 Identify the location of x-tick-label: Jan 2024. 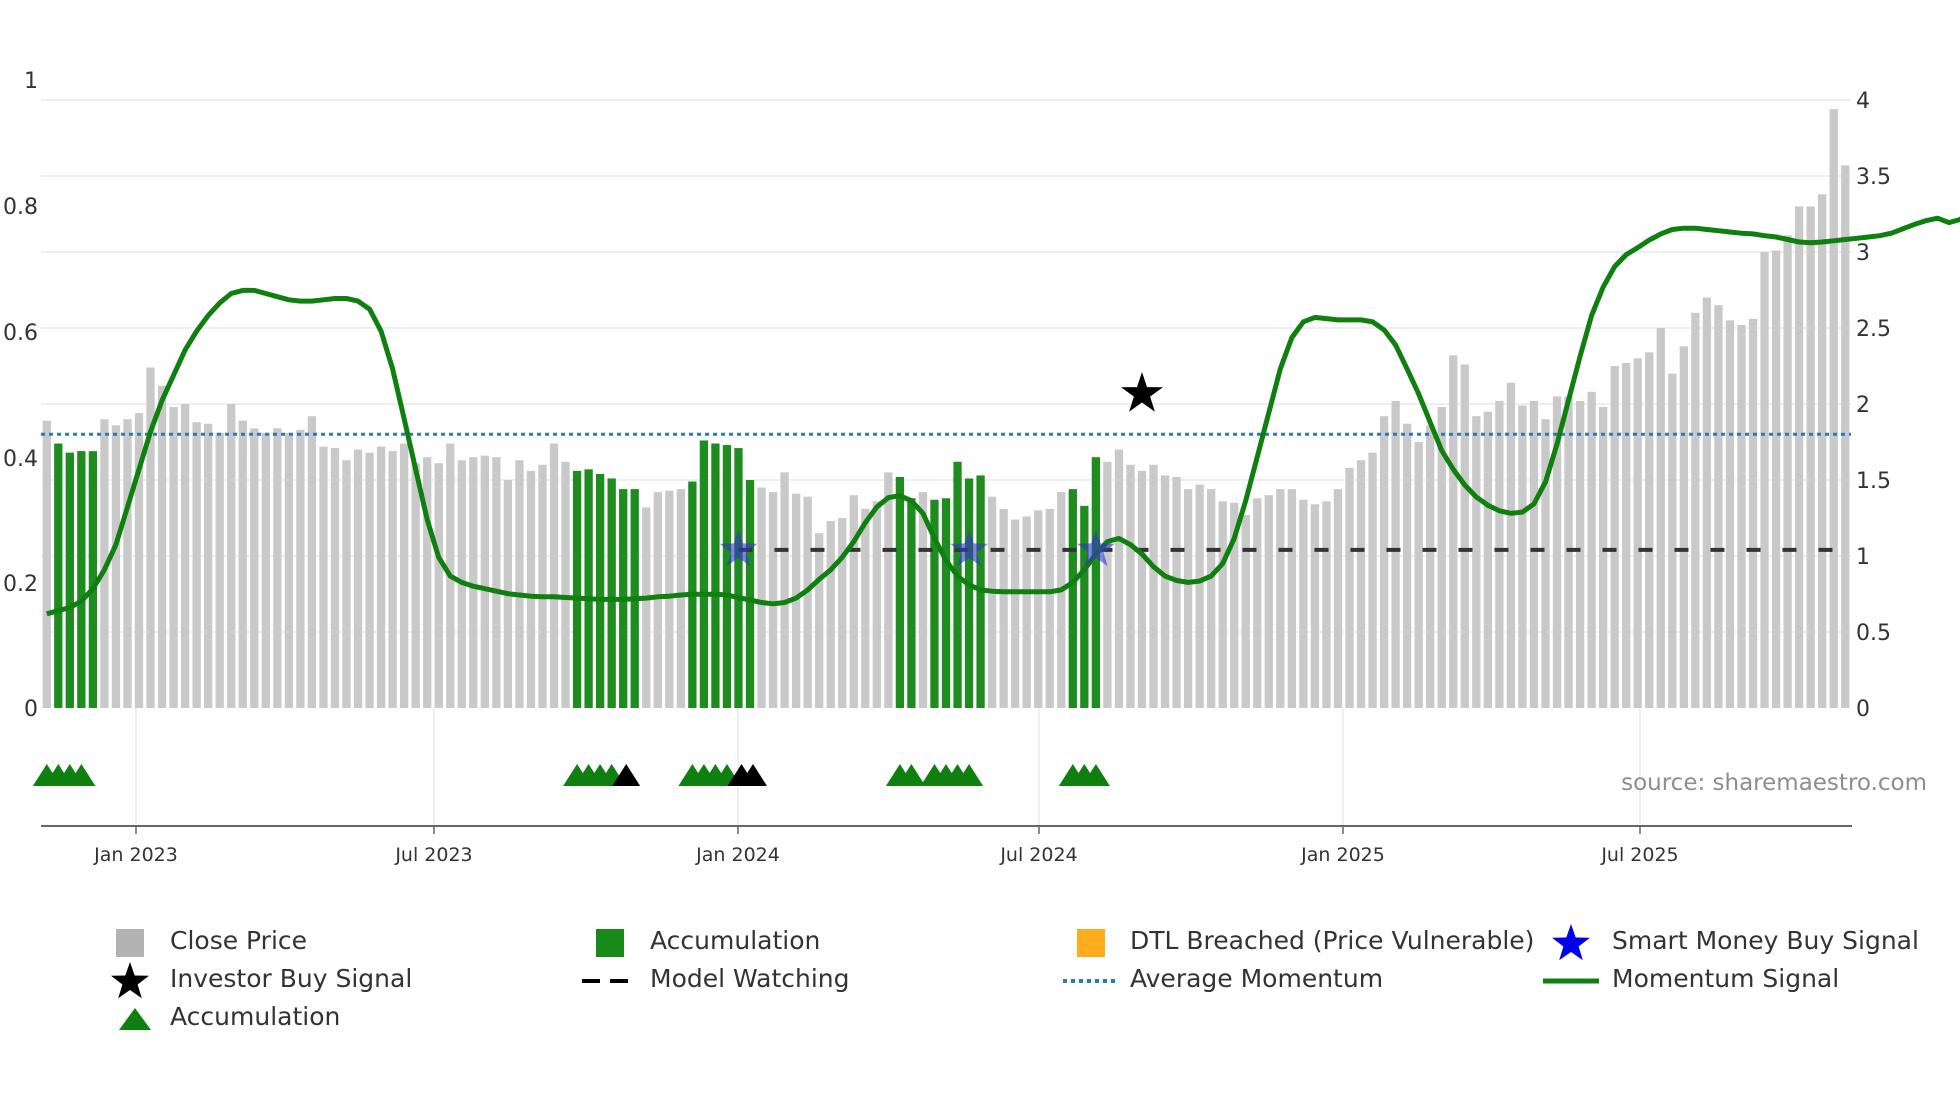
(737, 855).